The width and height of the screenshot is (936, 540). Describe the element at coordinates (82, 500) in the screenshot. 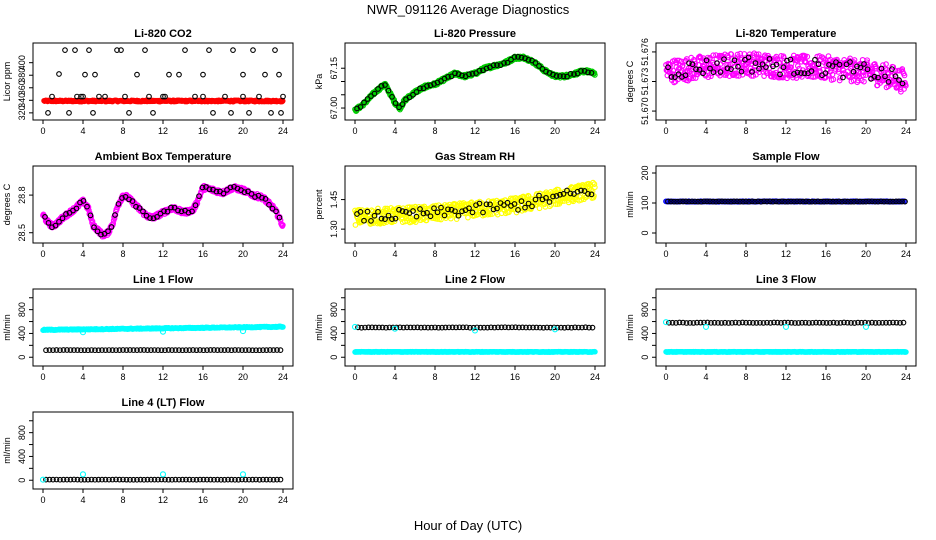

I see `x-tick-label: 4` at that location.